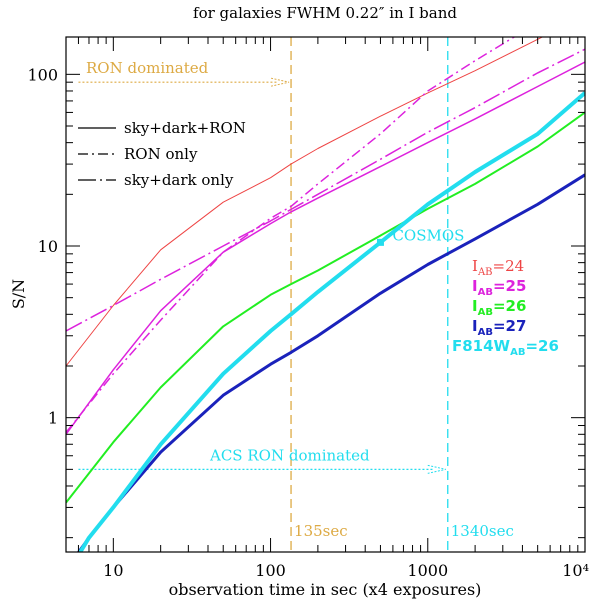 This screenshot has width=600, height=603. What do you see at coordinates (428, 235) in the screenshot?
I see `annotation-cosmos: COSMOS` at bounding box center [428, 235].